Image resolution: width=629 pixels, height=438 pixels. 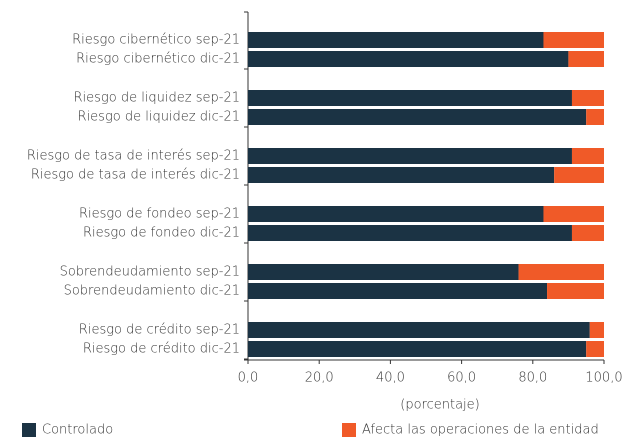 I want to click on y-tick-label: Riesgo de crédito dic-21, so click(x=161, y=349).